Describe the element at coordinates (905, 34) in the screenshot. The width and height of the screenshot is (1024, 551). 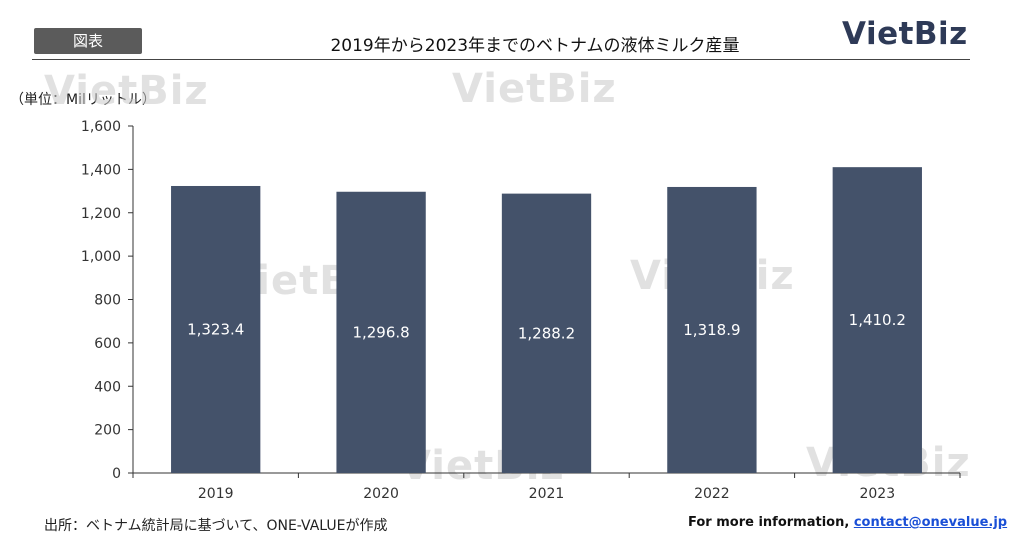
I see `vietbiz-logo: VietBiz` at that location.